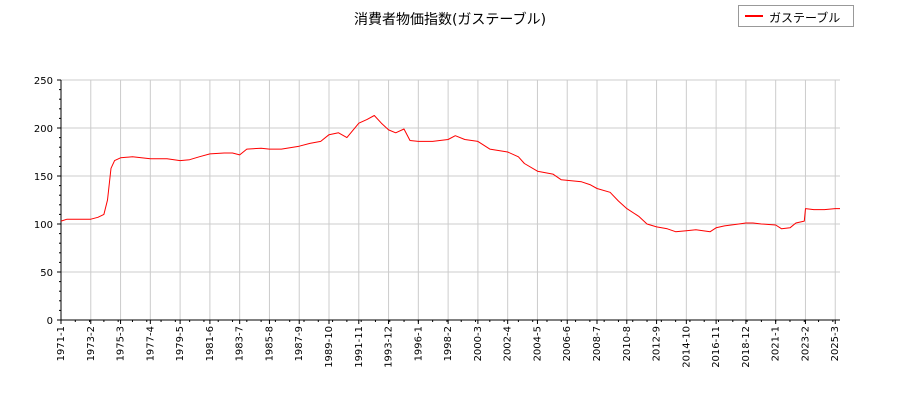  I want to click on x-tick-label: 2014-10, so click(686, 347).